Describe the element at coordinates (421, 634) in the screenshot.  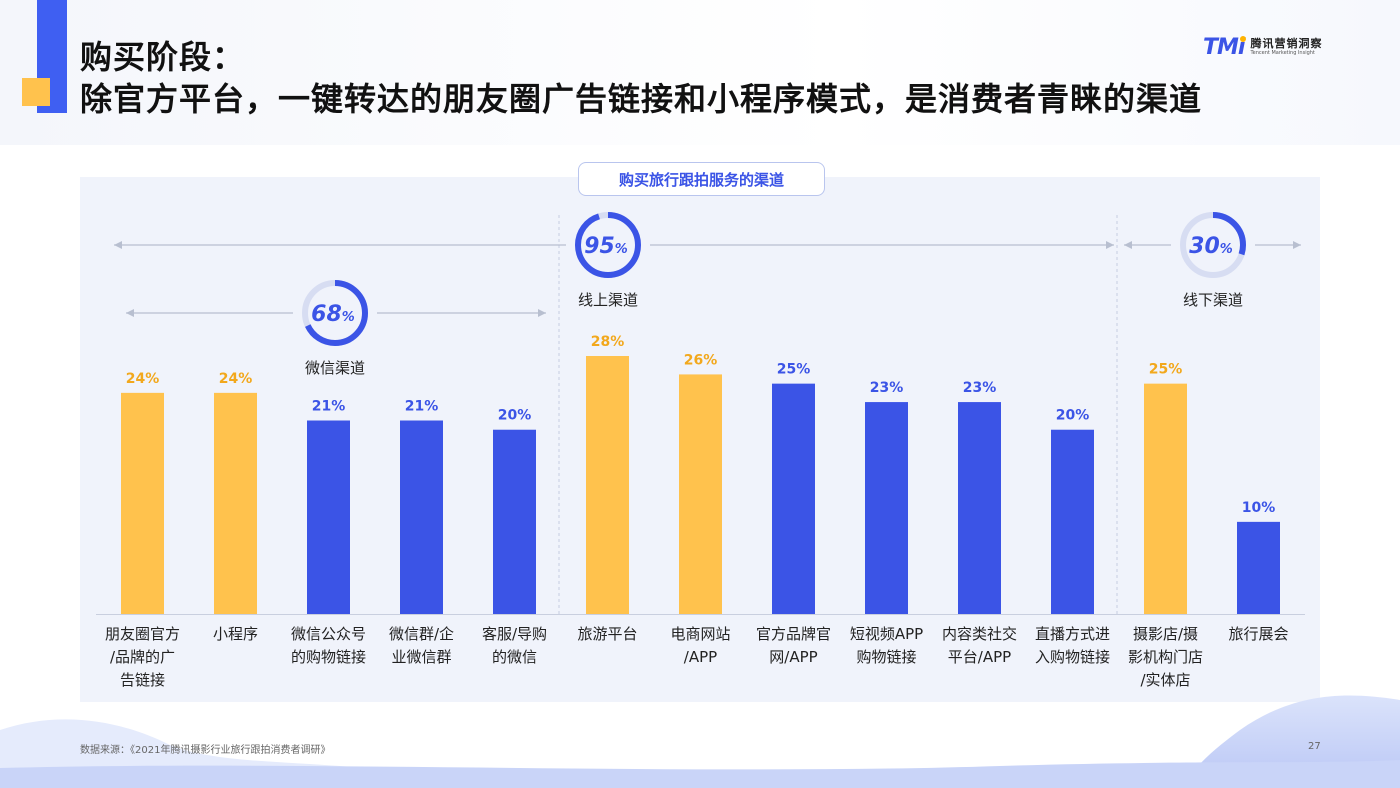
I see `category-label-3-0: 微信群/企` at that location.